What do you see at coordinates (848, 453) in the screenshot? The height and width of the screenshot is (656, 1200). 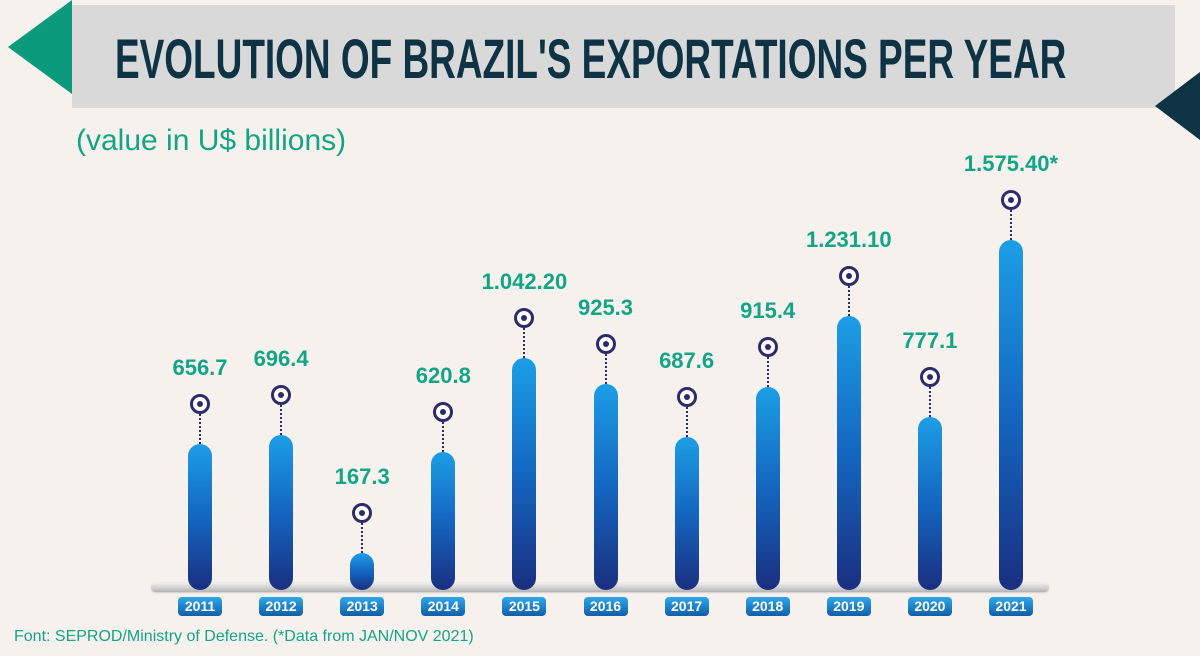 I see `bar-2019` at bounding box center [848, 453].